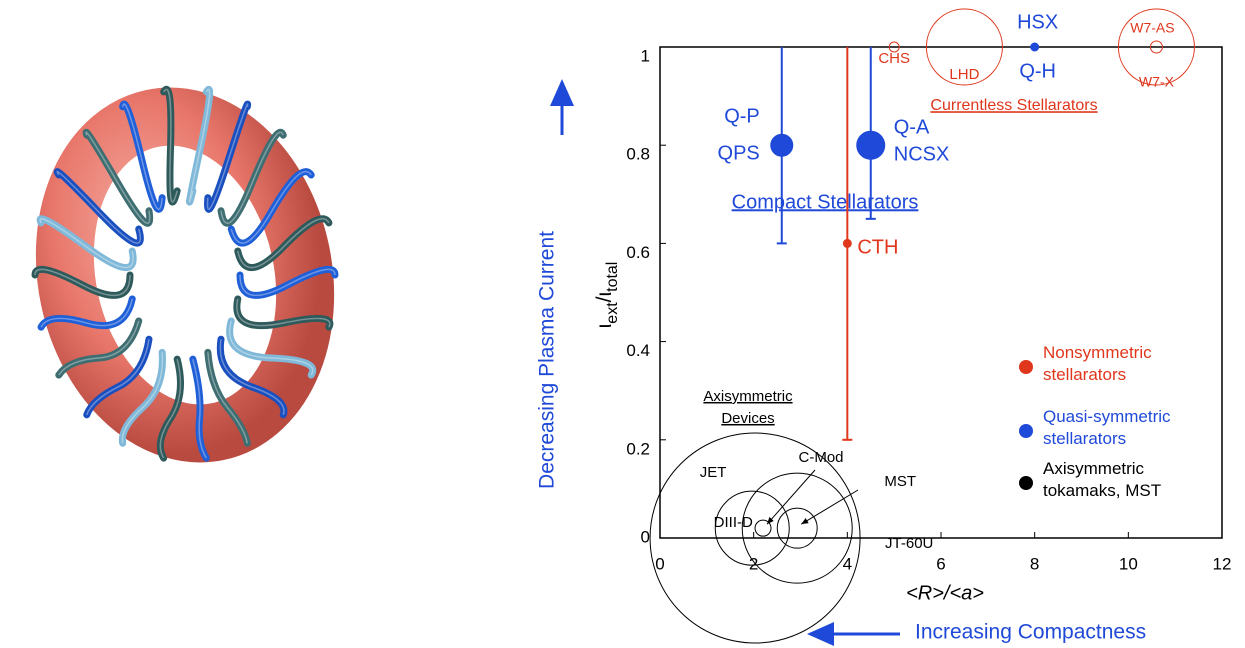 Image resolution: width=1245 pixels, height=648 pixels. Describe the element at coordinates (638, 448) in the screenshot. I see `y-tick-label: 0.2` at that location.